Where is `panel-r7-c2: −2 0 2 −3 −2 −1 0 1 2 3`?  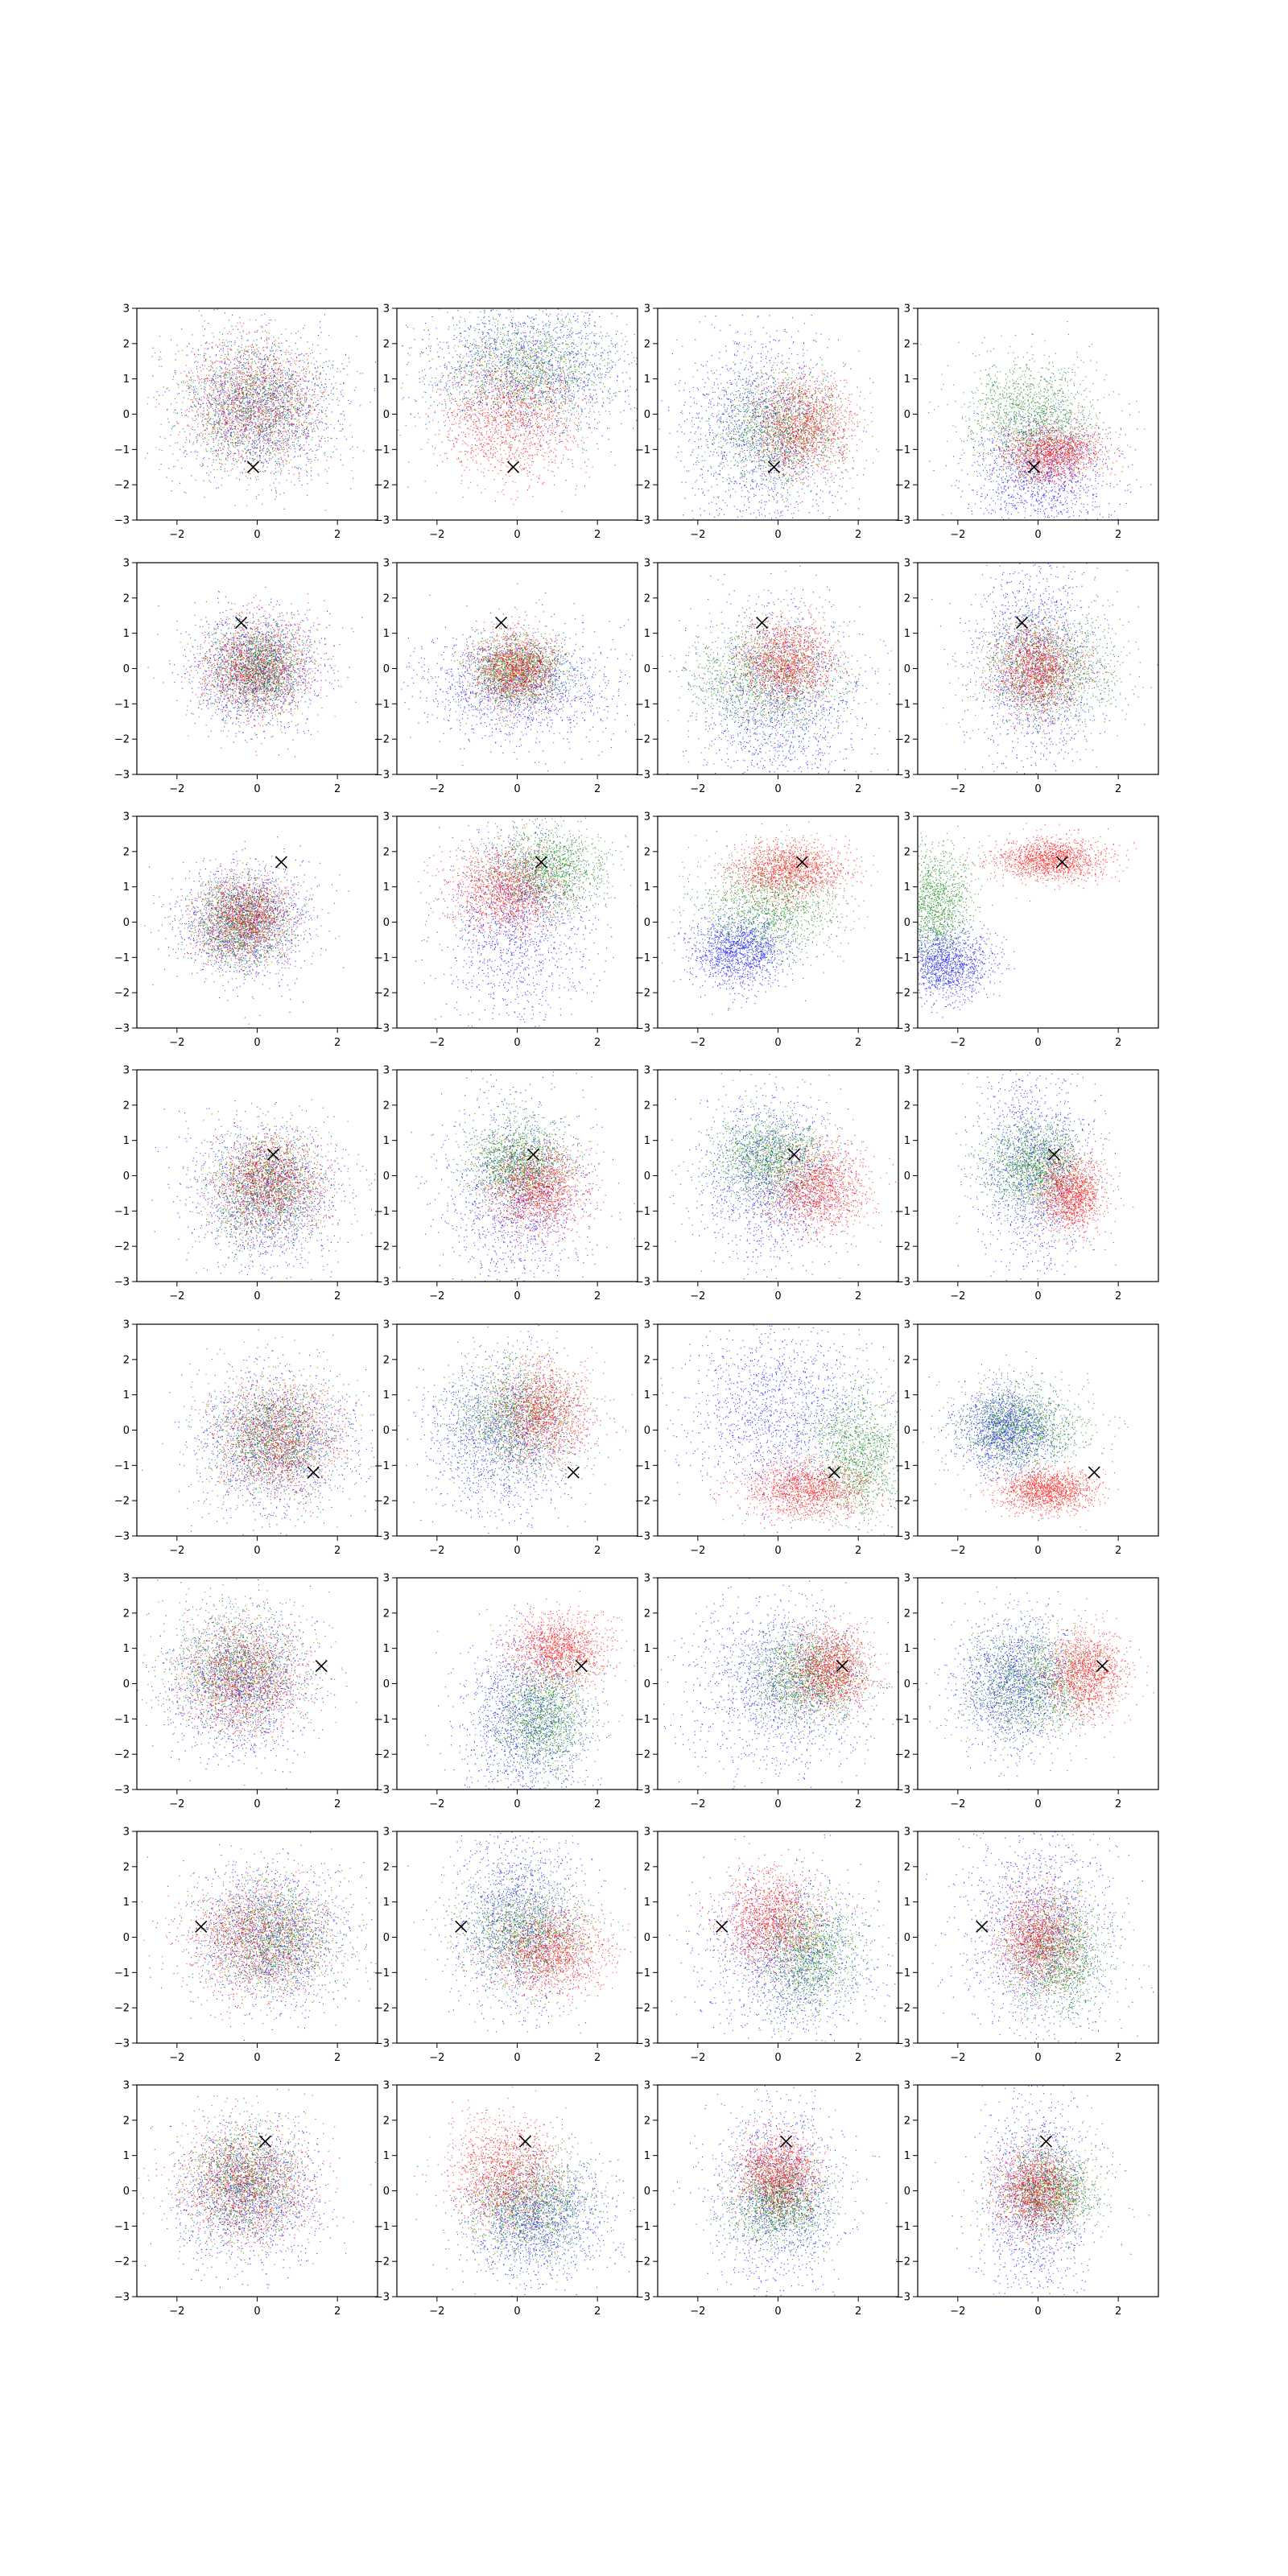
panel-r7-c2: −2 0 2 −3 −2 −1 0 1 2 3 is located at coordinates (506, 1945).